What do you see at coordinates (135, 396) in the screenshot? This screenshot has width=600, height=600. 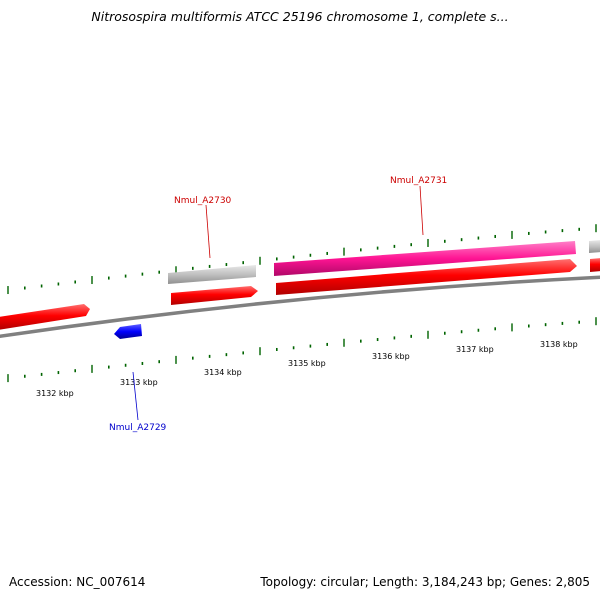 I see `label-leader-a2729` at bounding box center [135, 396].